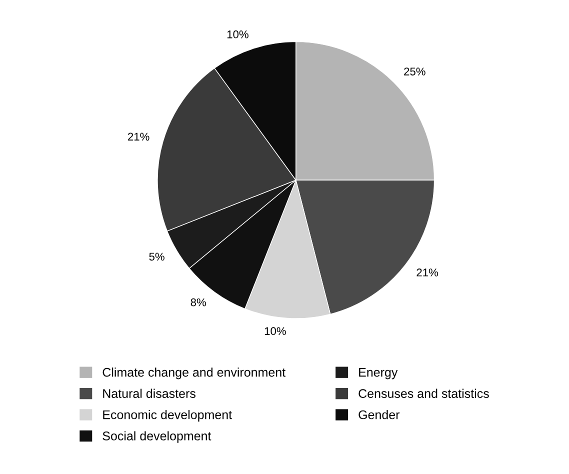  What do you see at coordinates (423, 393) in the screenshot?
I see `legend-label: Censuses and statistics` at bounding box center [423, 393].